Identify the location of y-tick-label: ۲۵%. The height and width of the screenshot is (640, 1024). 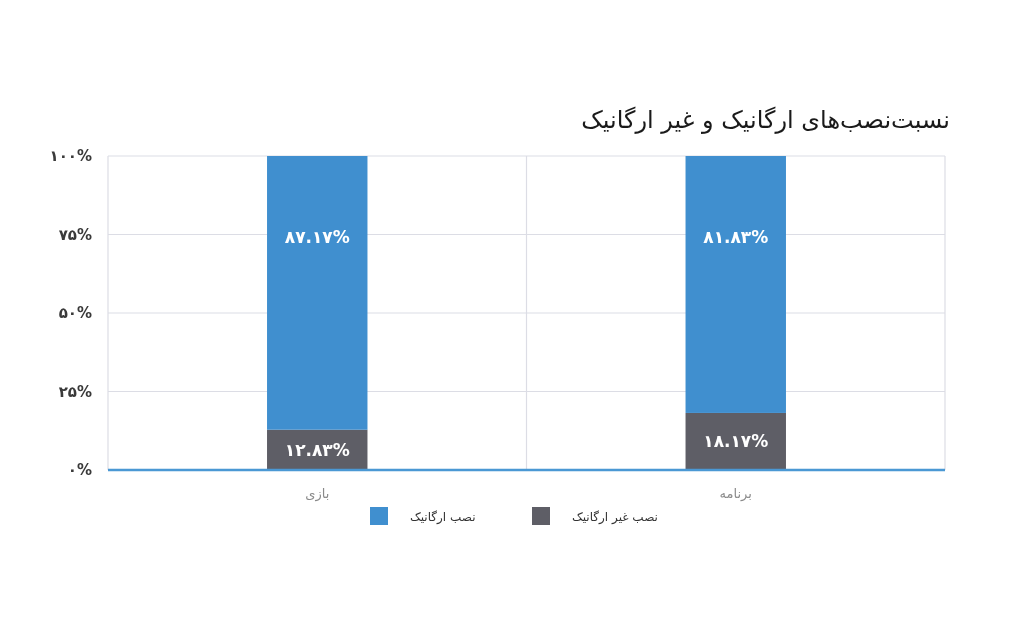
(75, 391).